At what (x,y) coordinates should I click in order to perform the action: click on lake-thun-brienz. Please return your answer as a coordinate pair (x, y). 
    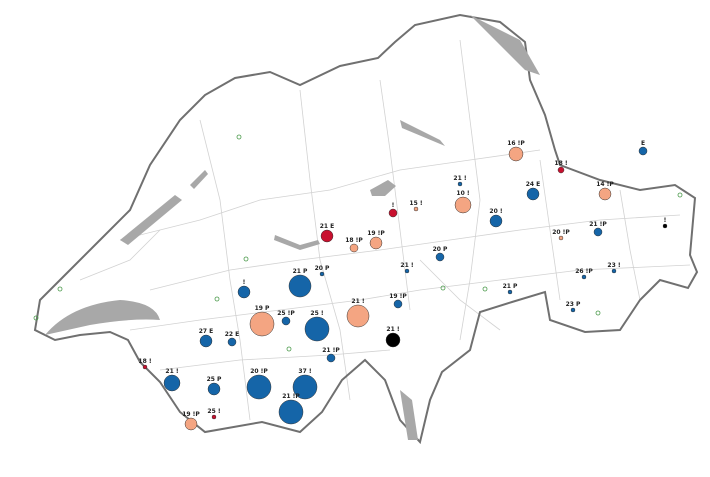
    Looking at the image, I should click on (297, 242).